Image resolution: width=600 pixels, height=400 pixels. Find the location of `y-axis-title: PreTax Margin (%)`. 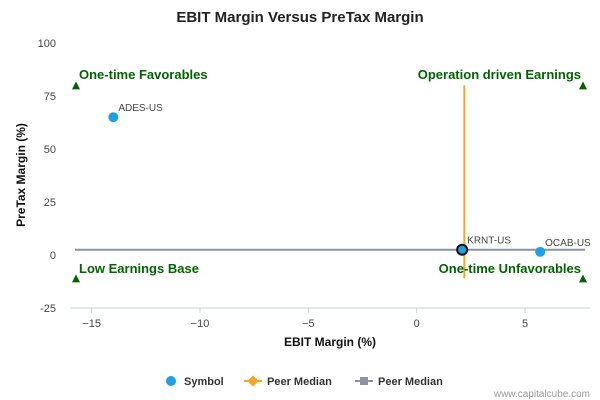

y-axis-title: PreTax Margin (%) is located at coordinates (21, 175).